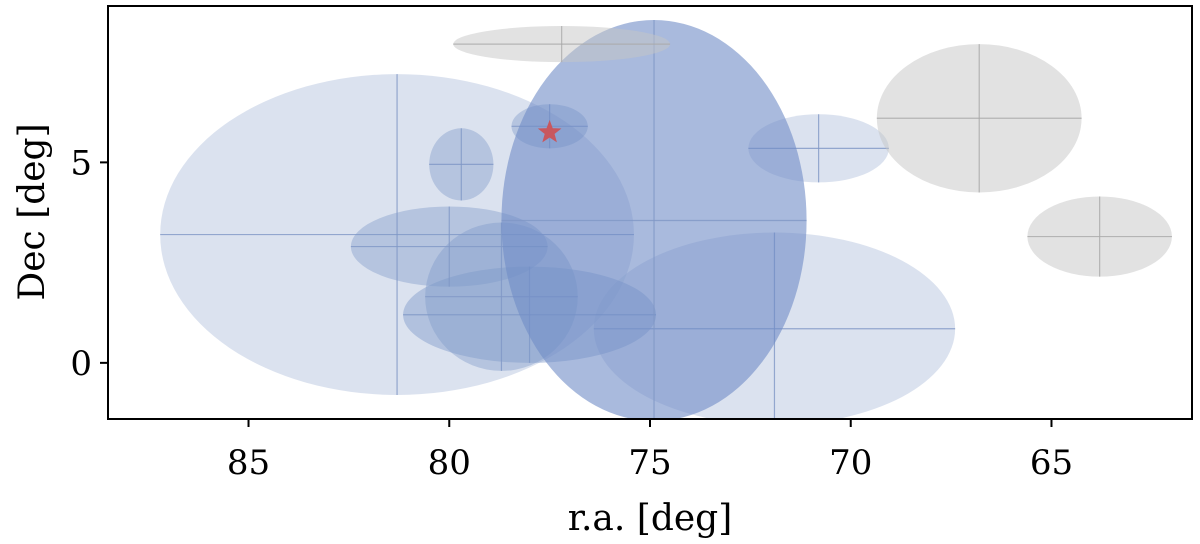 The height and width of the screenshot is (544, 1200). Describe the element at coordinates (81, 163) in the screenshot. I see `y-tick-label: 5` at that location.